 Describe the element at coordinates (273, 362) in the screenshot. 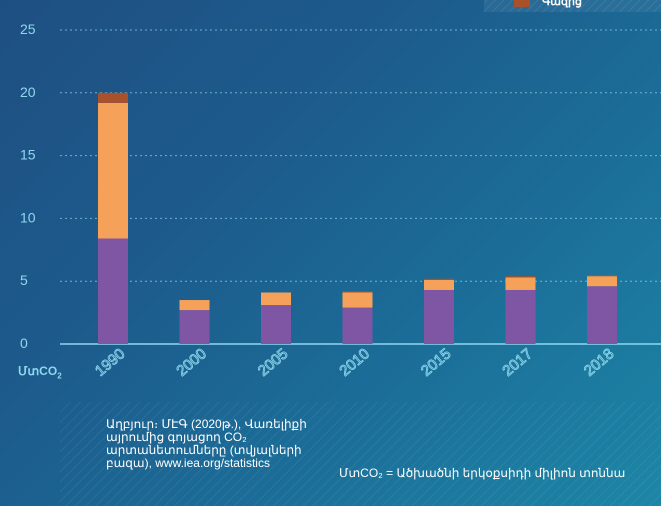

I see `x-tick-label-2005: 2005` at that location.